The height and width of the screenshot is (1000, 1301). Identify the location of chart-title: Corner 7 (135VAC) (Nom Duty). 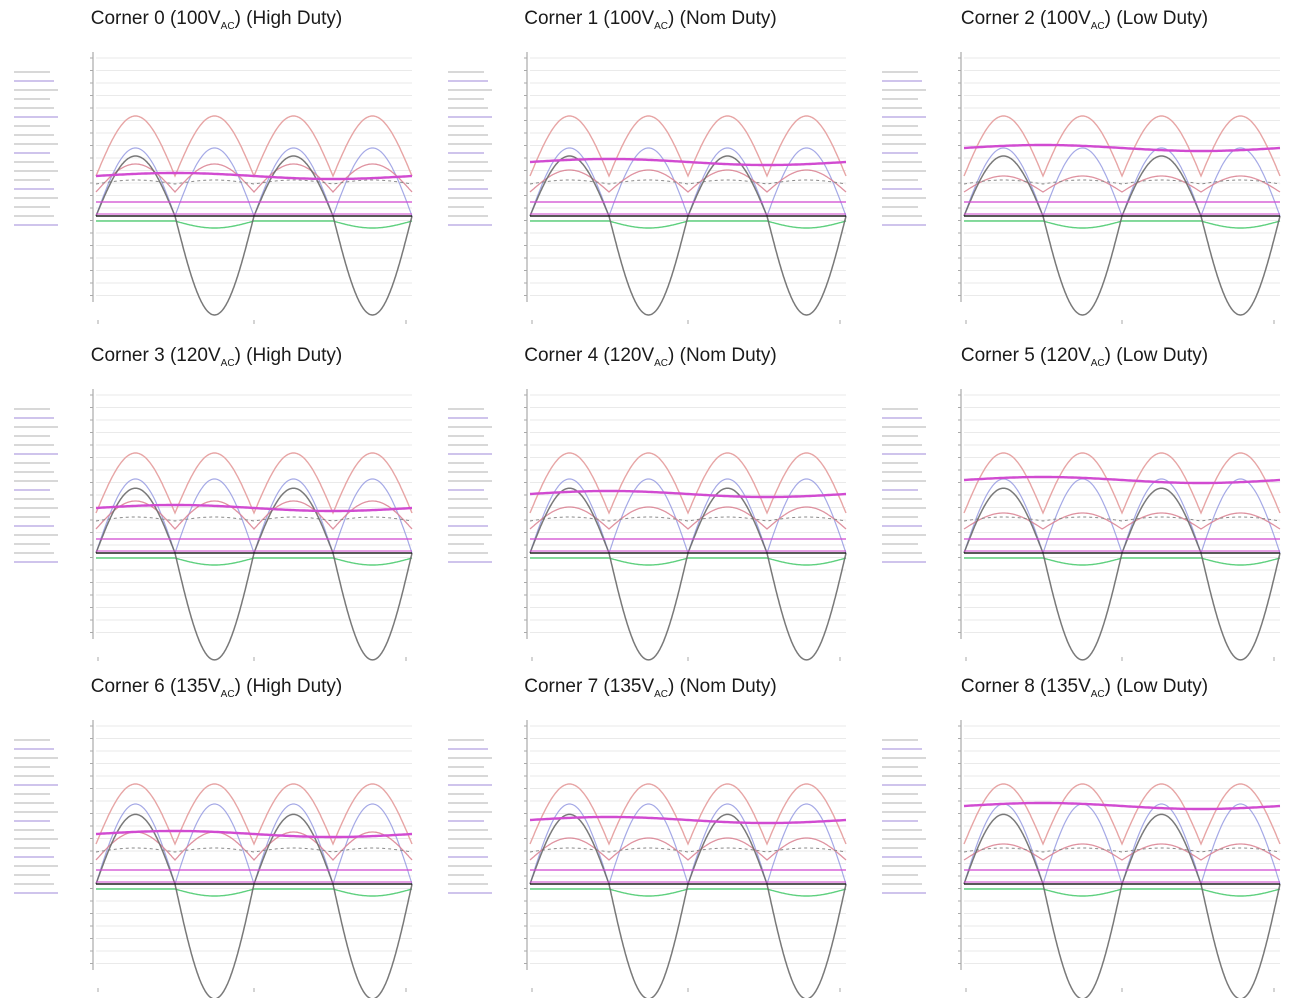
(650, 688).